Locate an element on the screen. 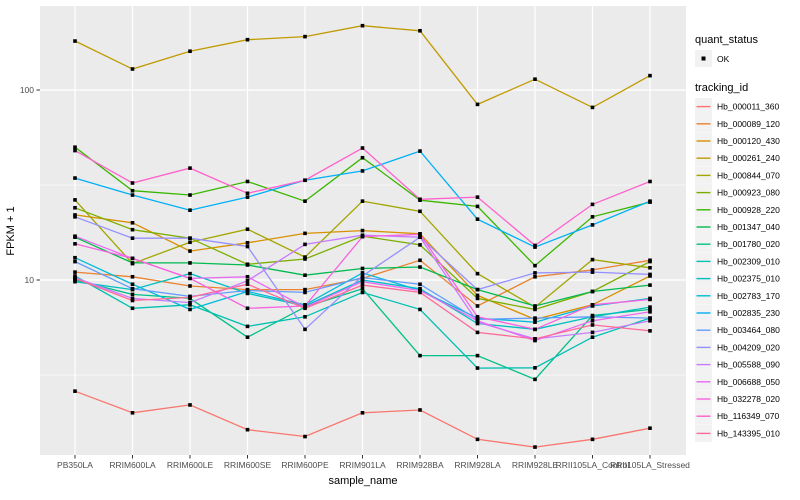 The image size is (800, 500). x-tick-label: RRIM600SE is located at coordinates (248, 465).